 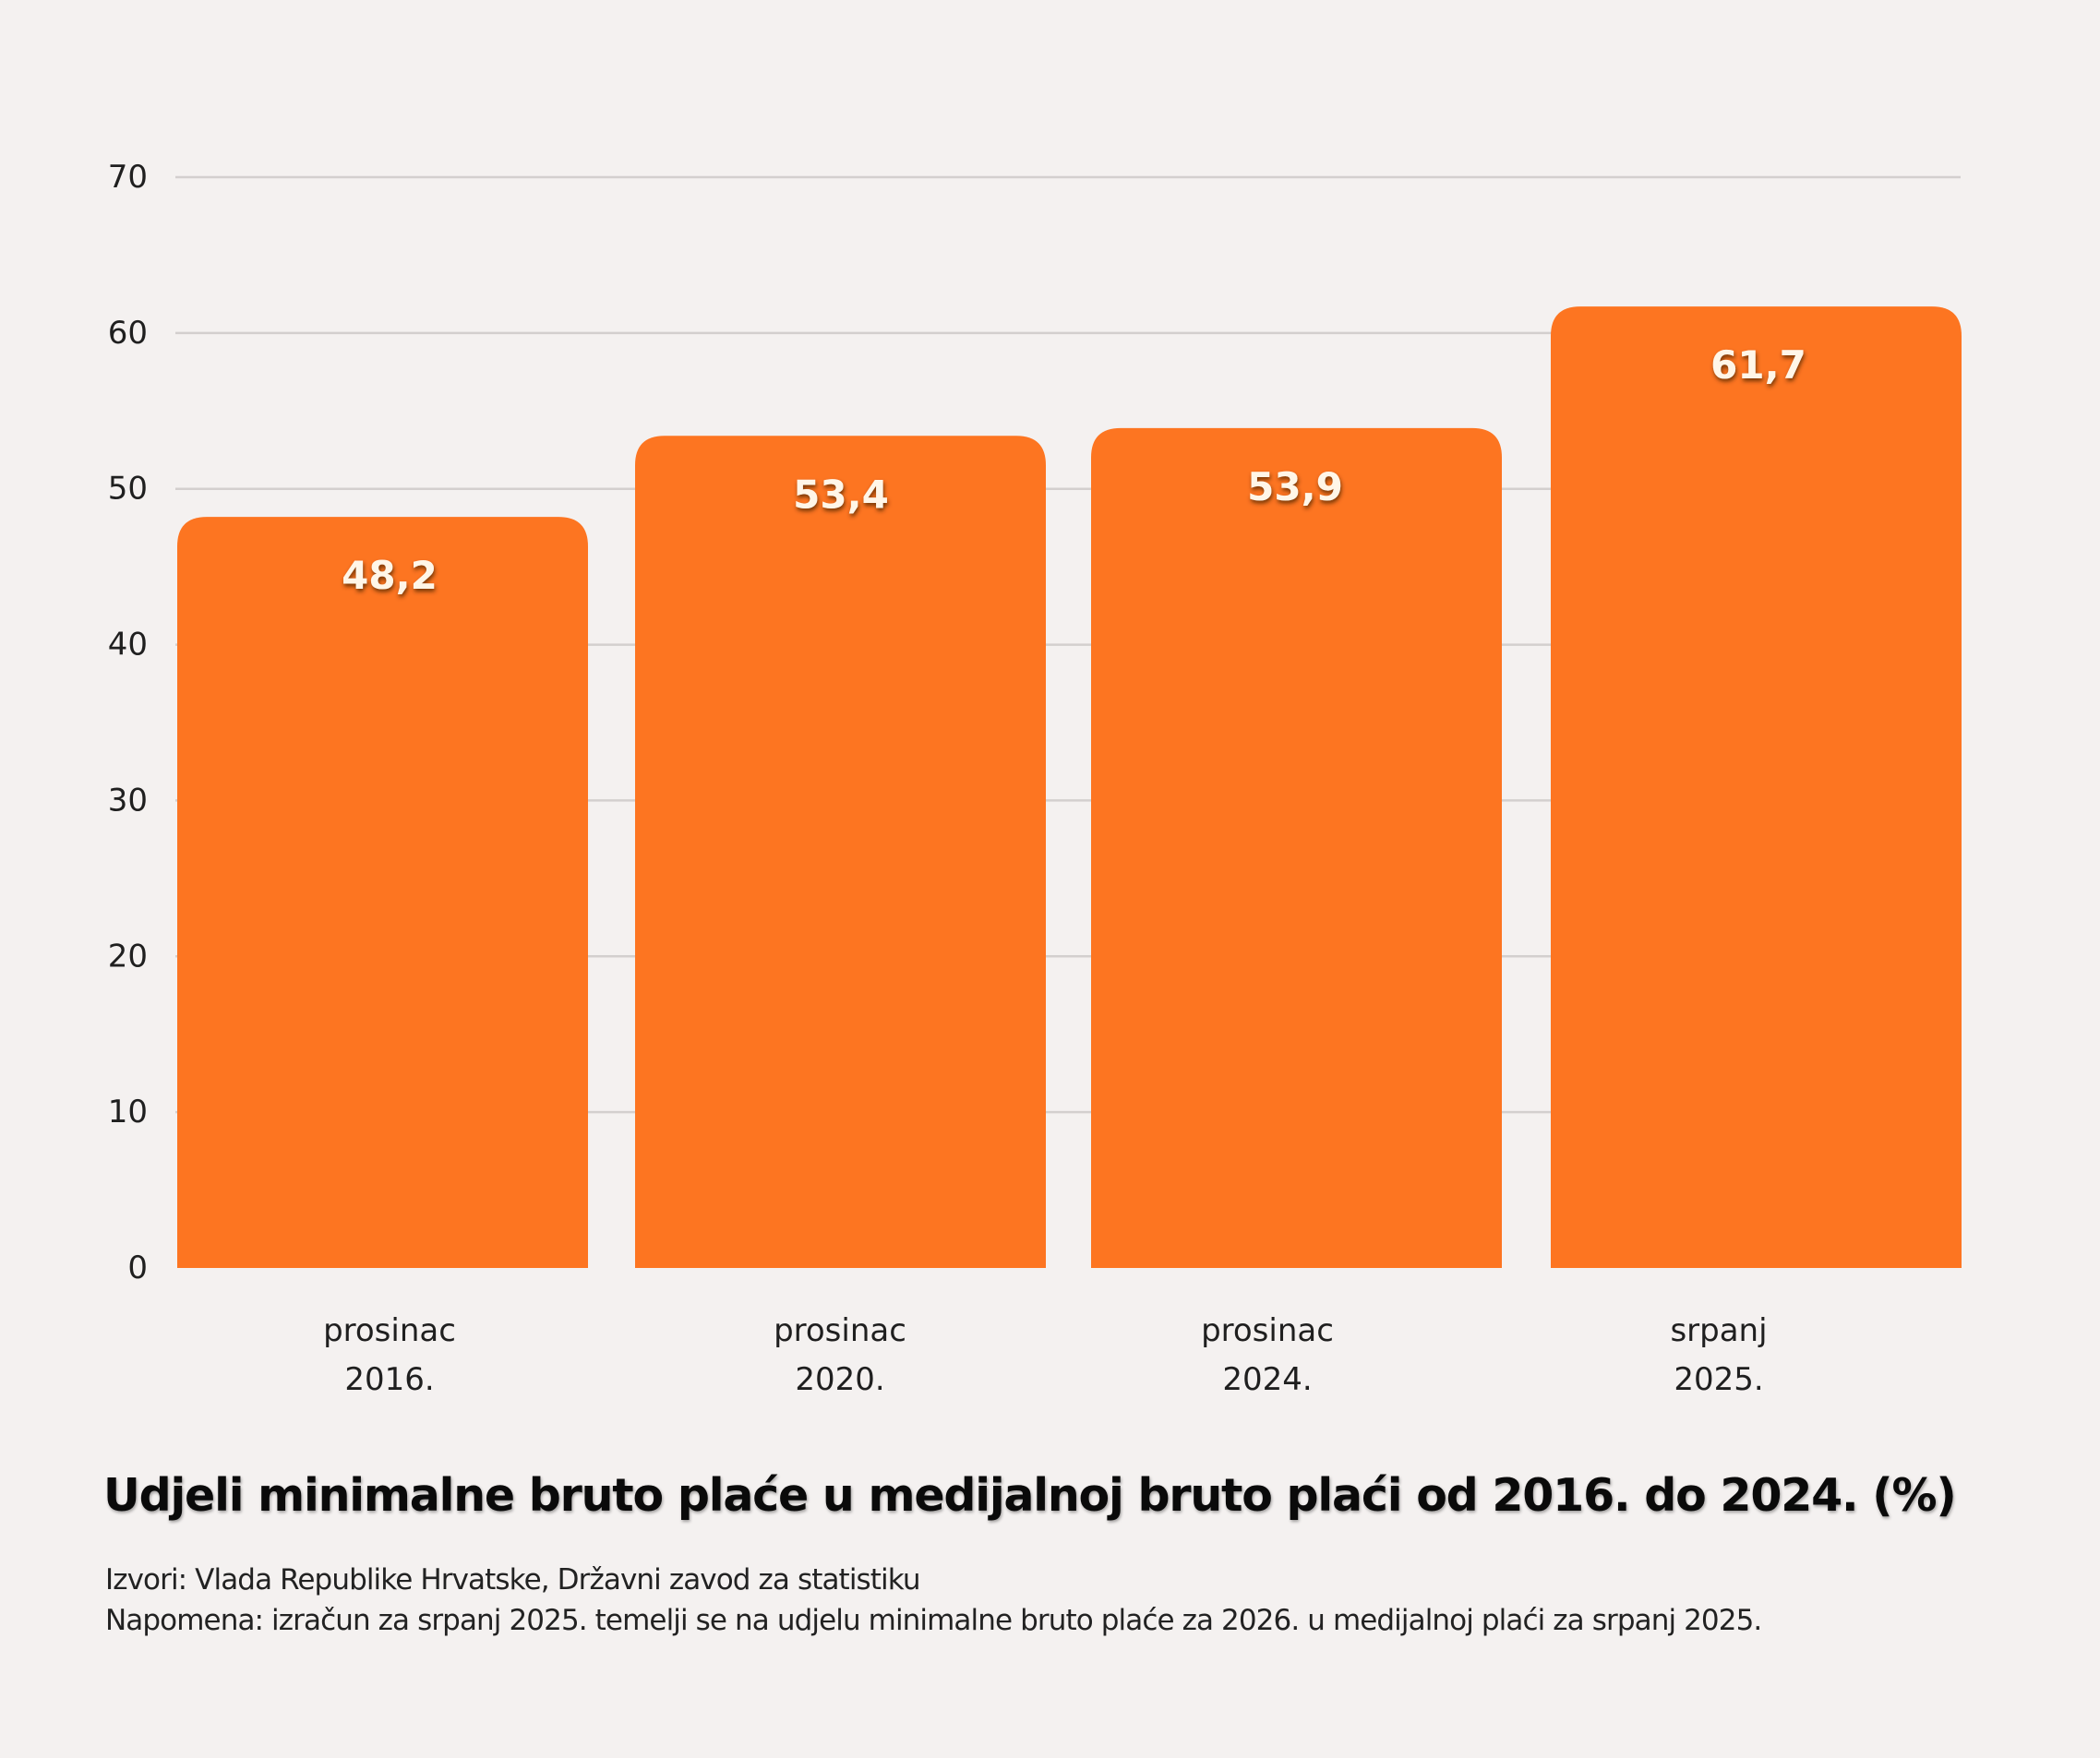 What do you see at coordinates (128, 800) in the screenshot?
I see `y-tick-label: 30` at bounding box center [128, 800].